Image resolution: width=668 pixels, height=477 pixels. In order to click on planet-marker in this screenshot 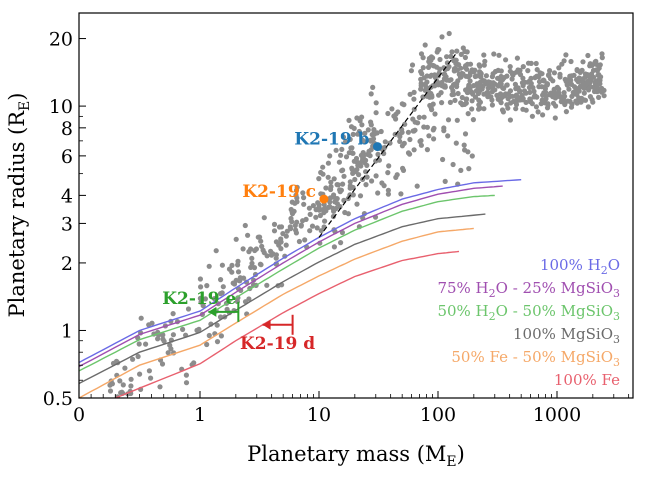, I will do `click(377, 147)`.